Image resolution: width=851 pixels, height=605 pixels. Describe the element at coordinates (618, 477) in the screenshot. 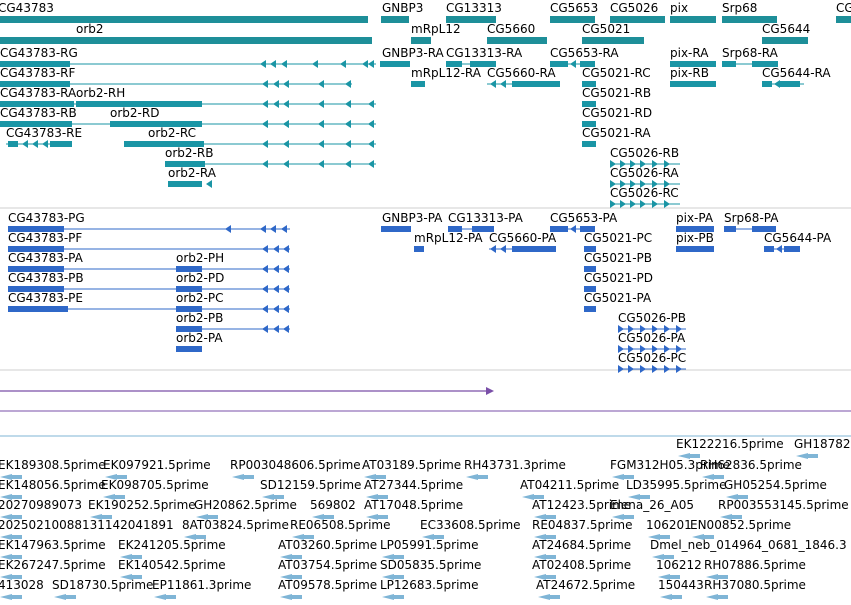

I see `est-fgm312h05-3prime-arrow` at that location.